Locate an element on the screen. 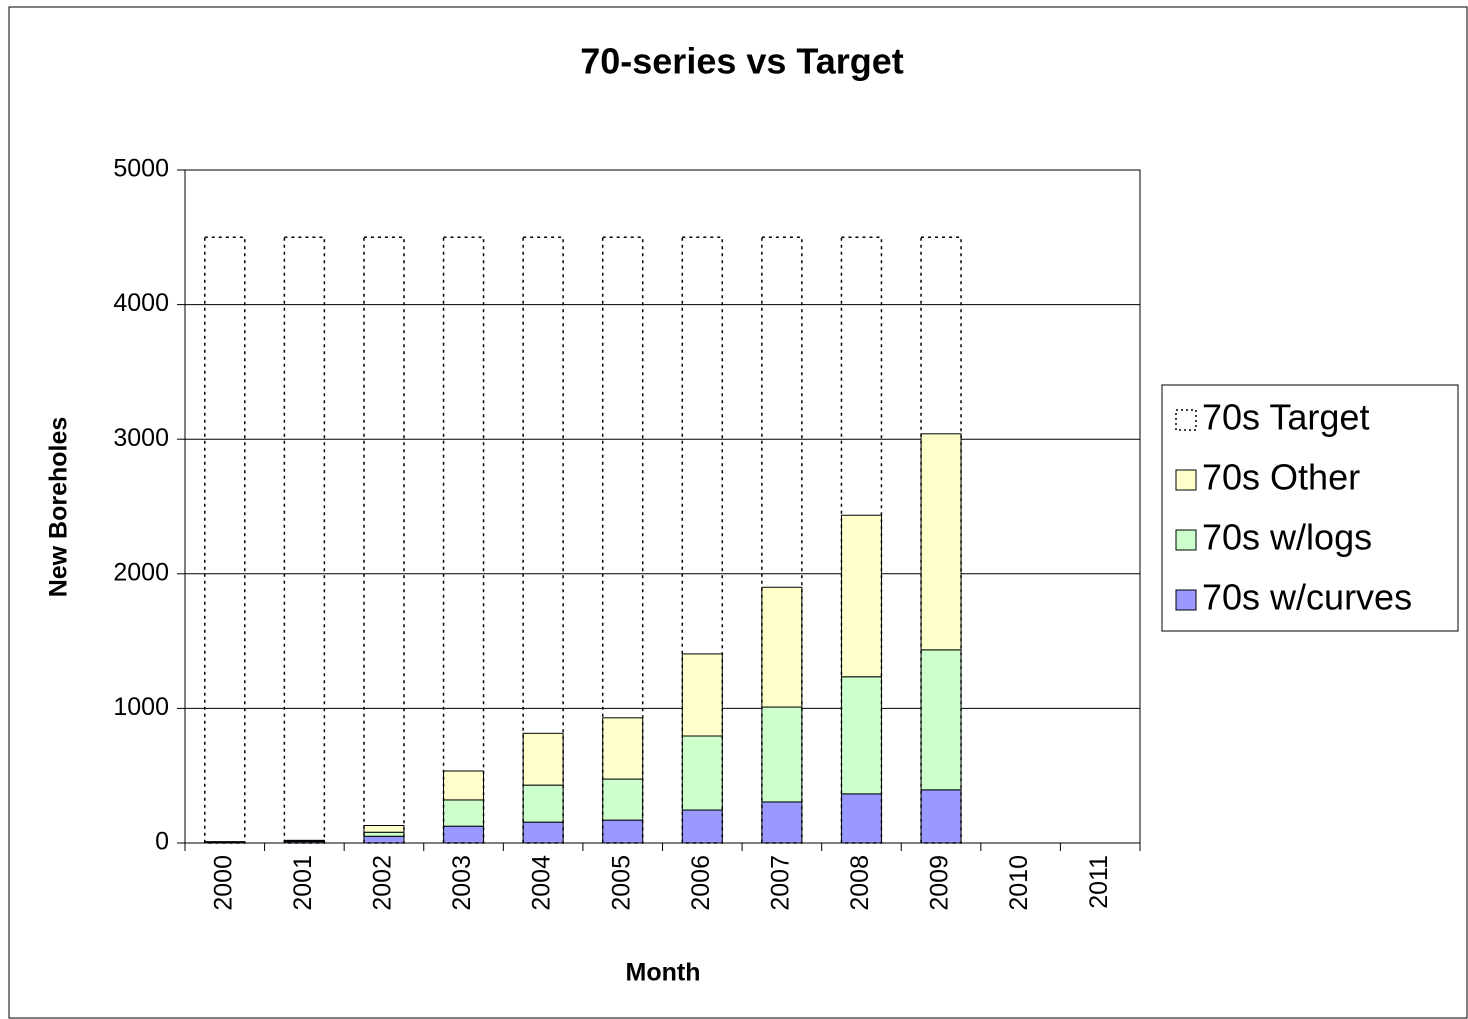 The height and width of the screenshot is (1019, 1468). y-tick-label: 2000 is located at coordinates (141, 572).